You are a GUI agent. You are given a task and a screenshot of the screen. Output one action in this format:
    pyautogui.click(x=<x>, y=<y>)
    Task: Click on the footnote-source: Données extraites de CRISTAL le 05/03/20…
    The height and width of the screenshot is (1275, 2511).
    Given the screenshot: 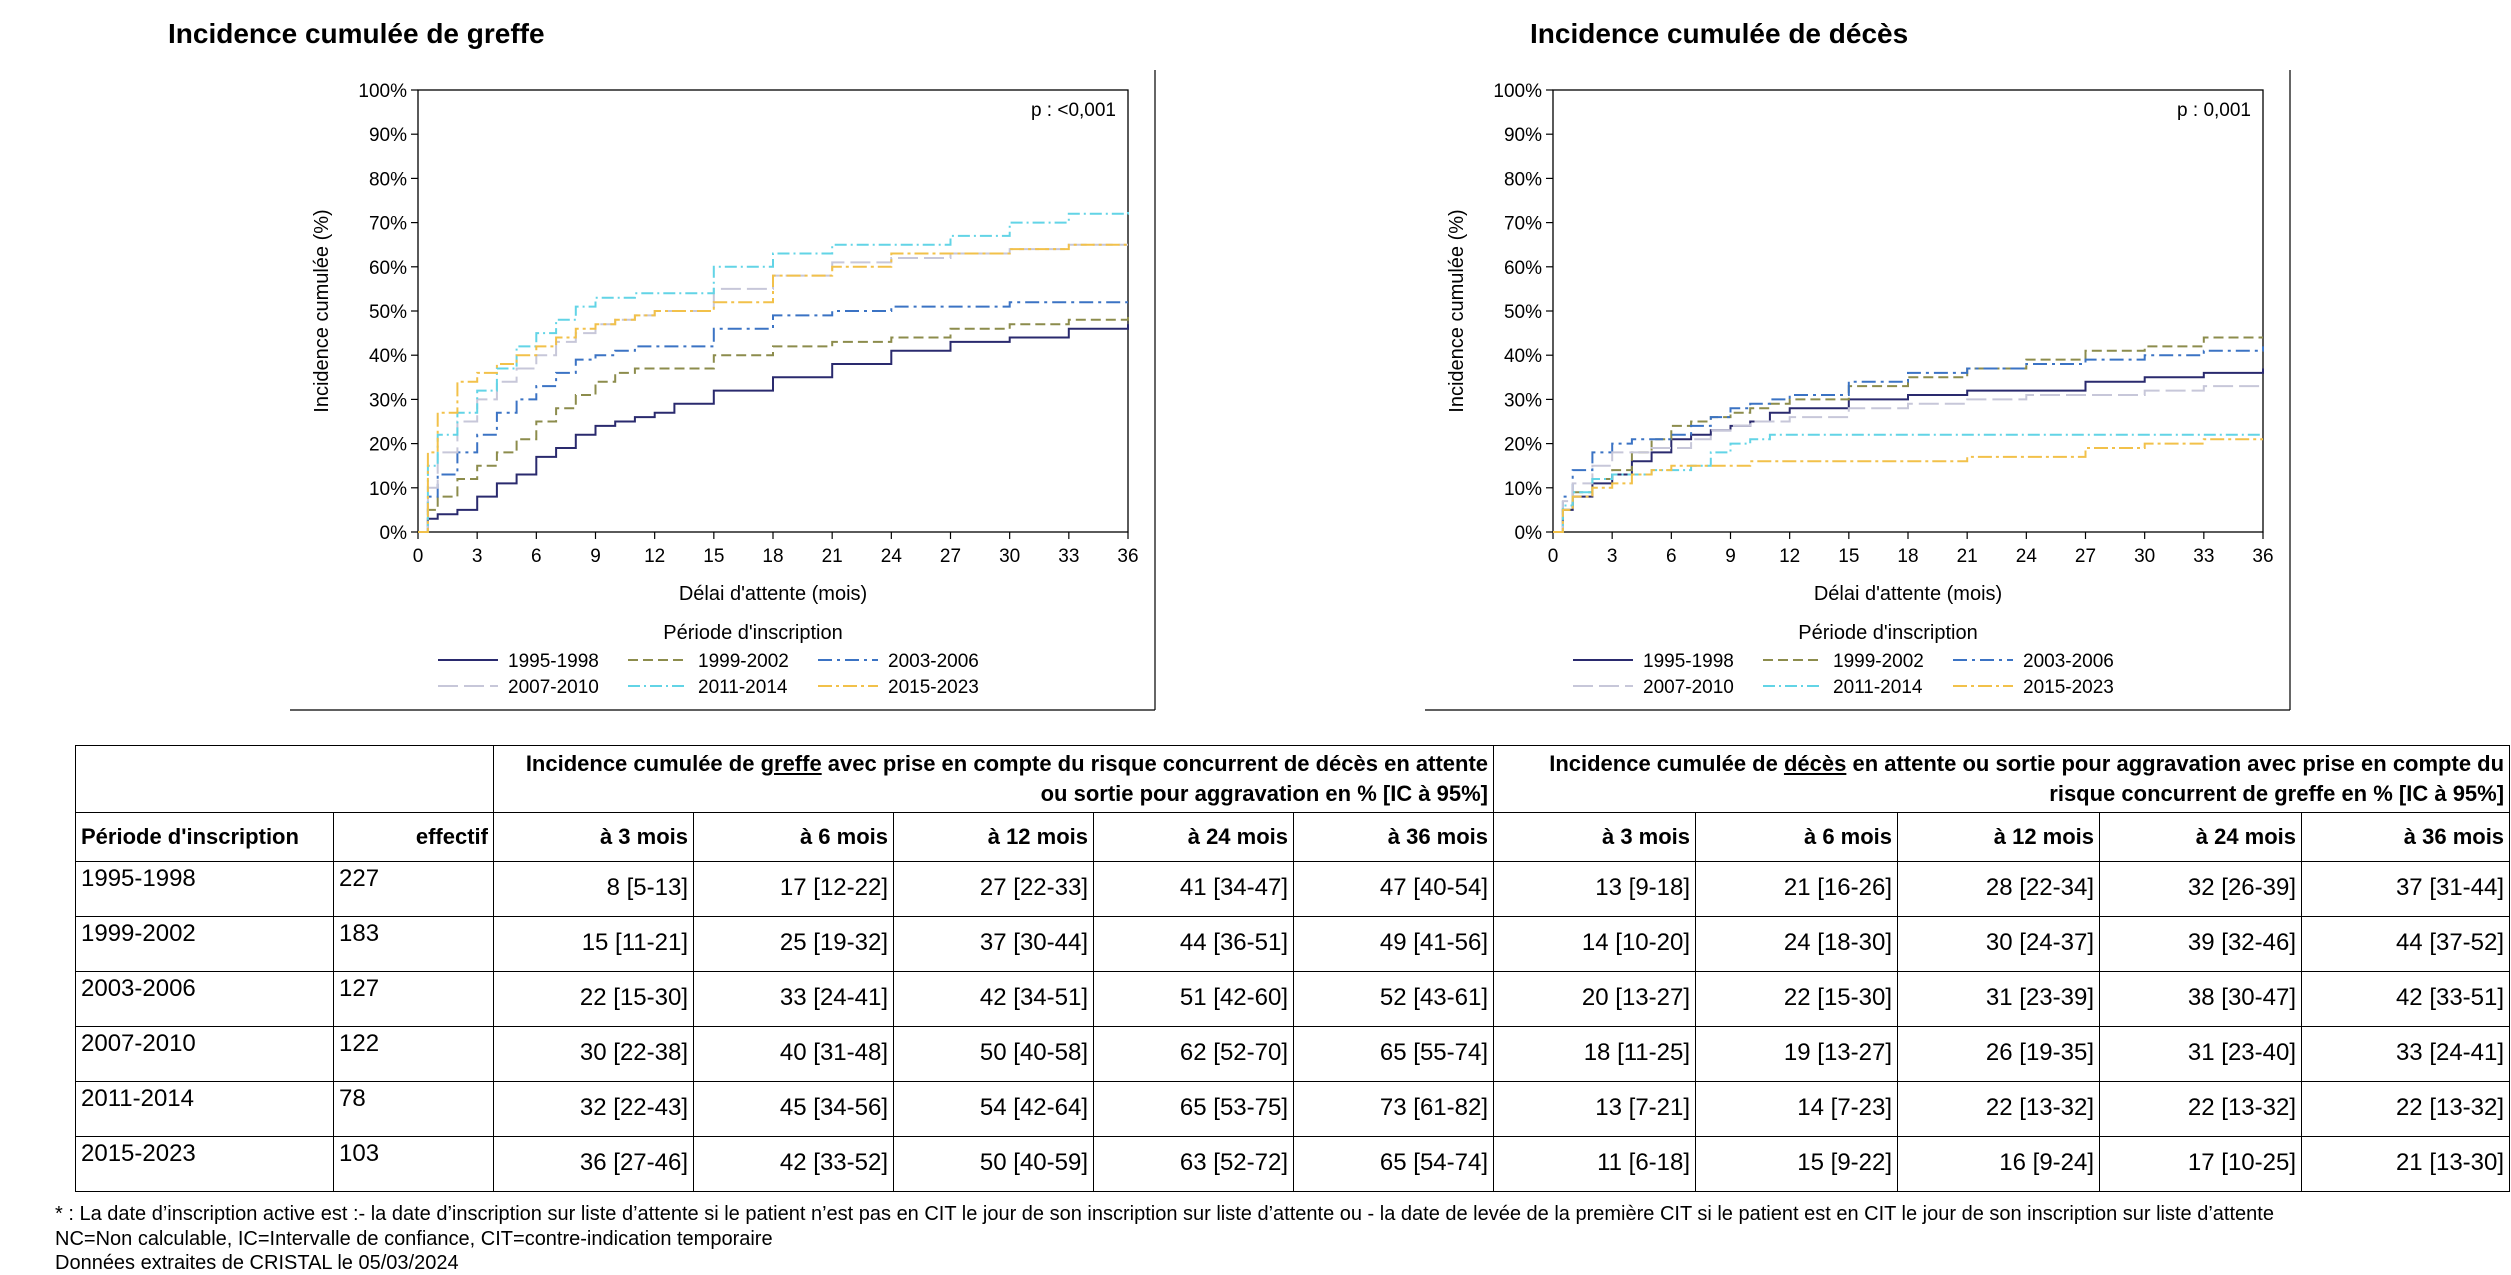 What is the action you would take?
    pyautogui.click(x=257, y=1263)
    